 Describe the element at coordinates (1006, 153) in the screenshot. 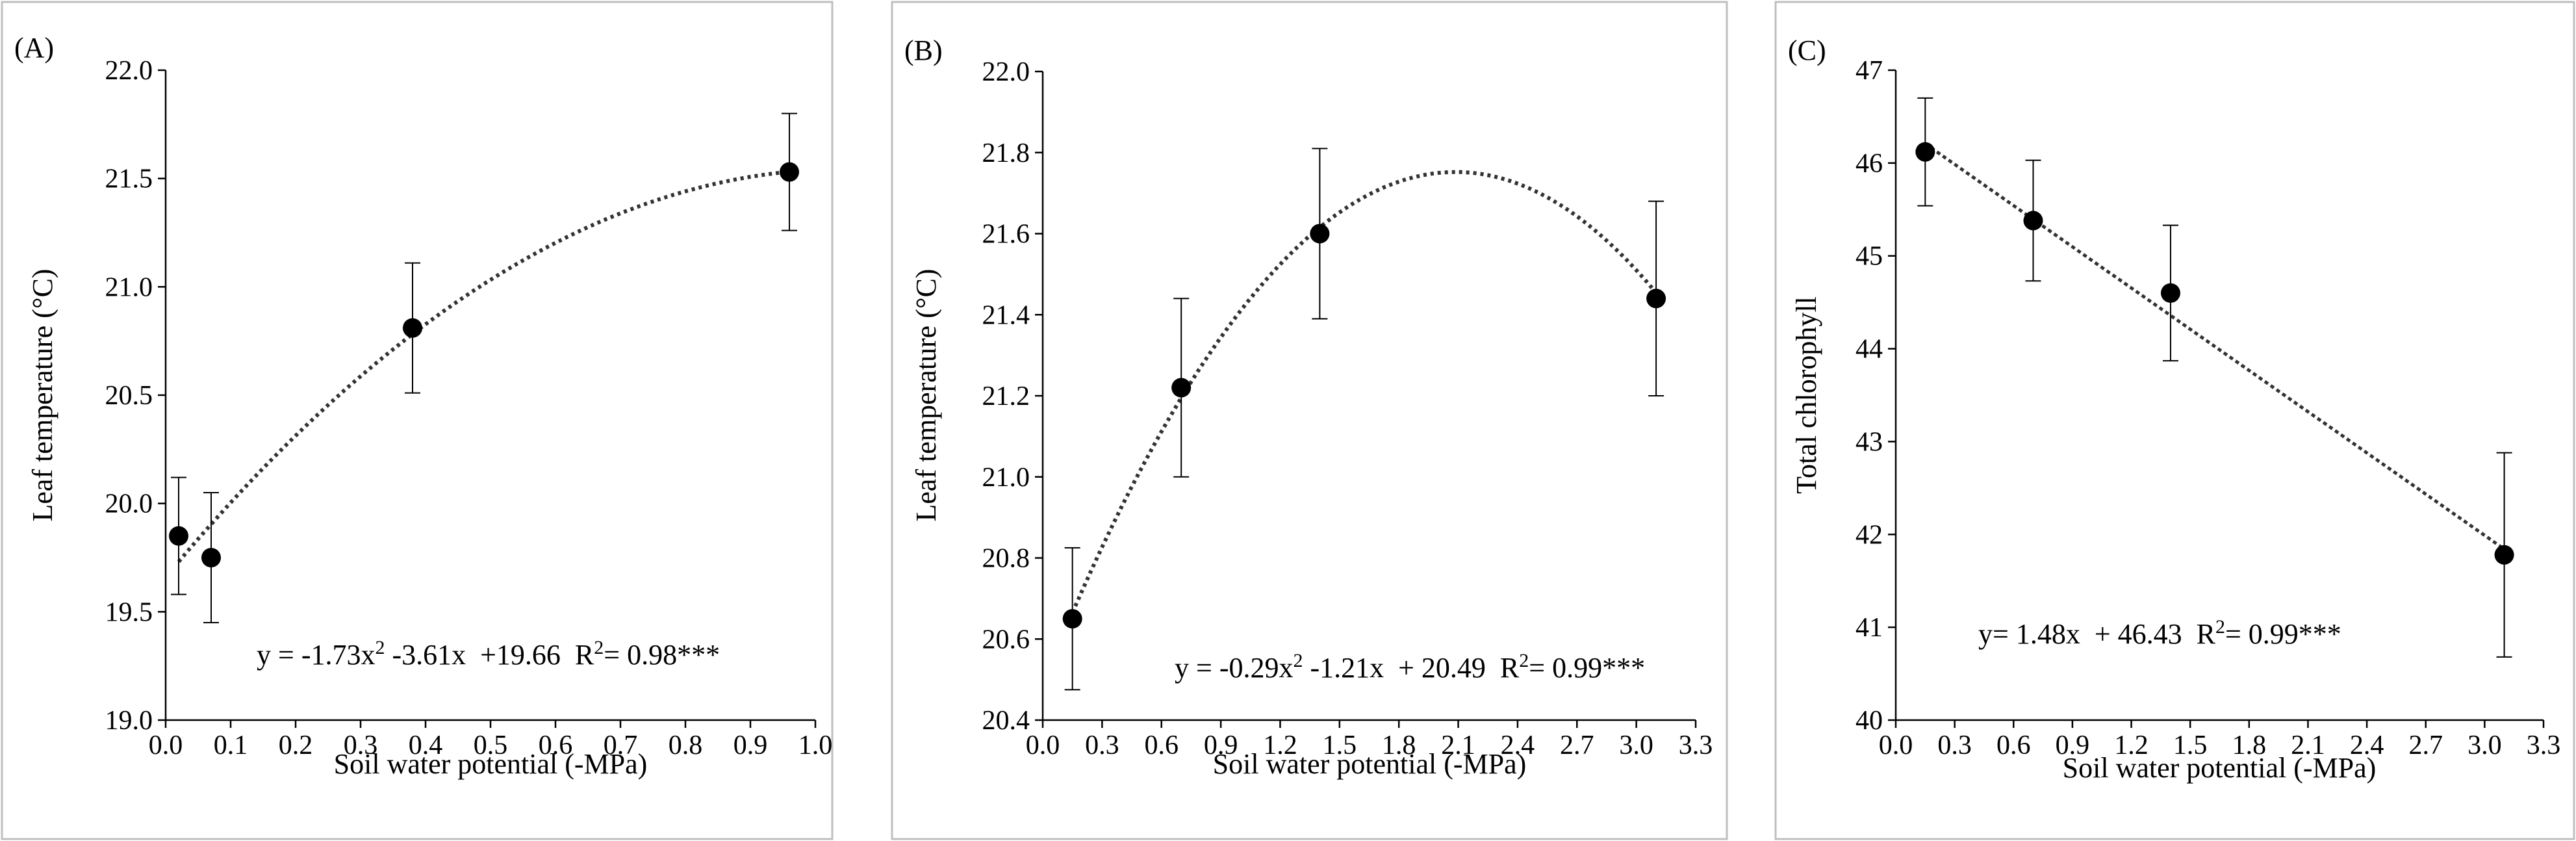

I see `y-tick-label: 21.8` at that location.